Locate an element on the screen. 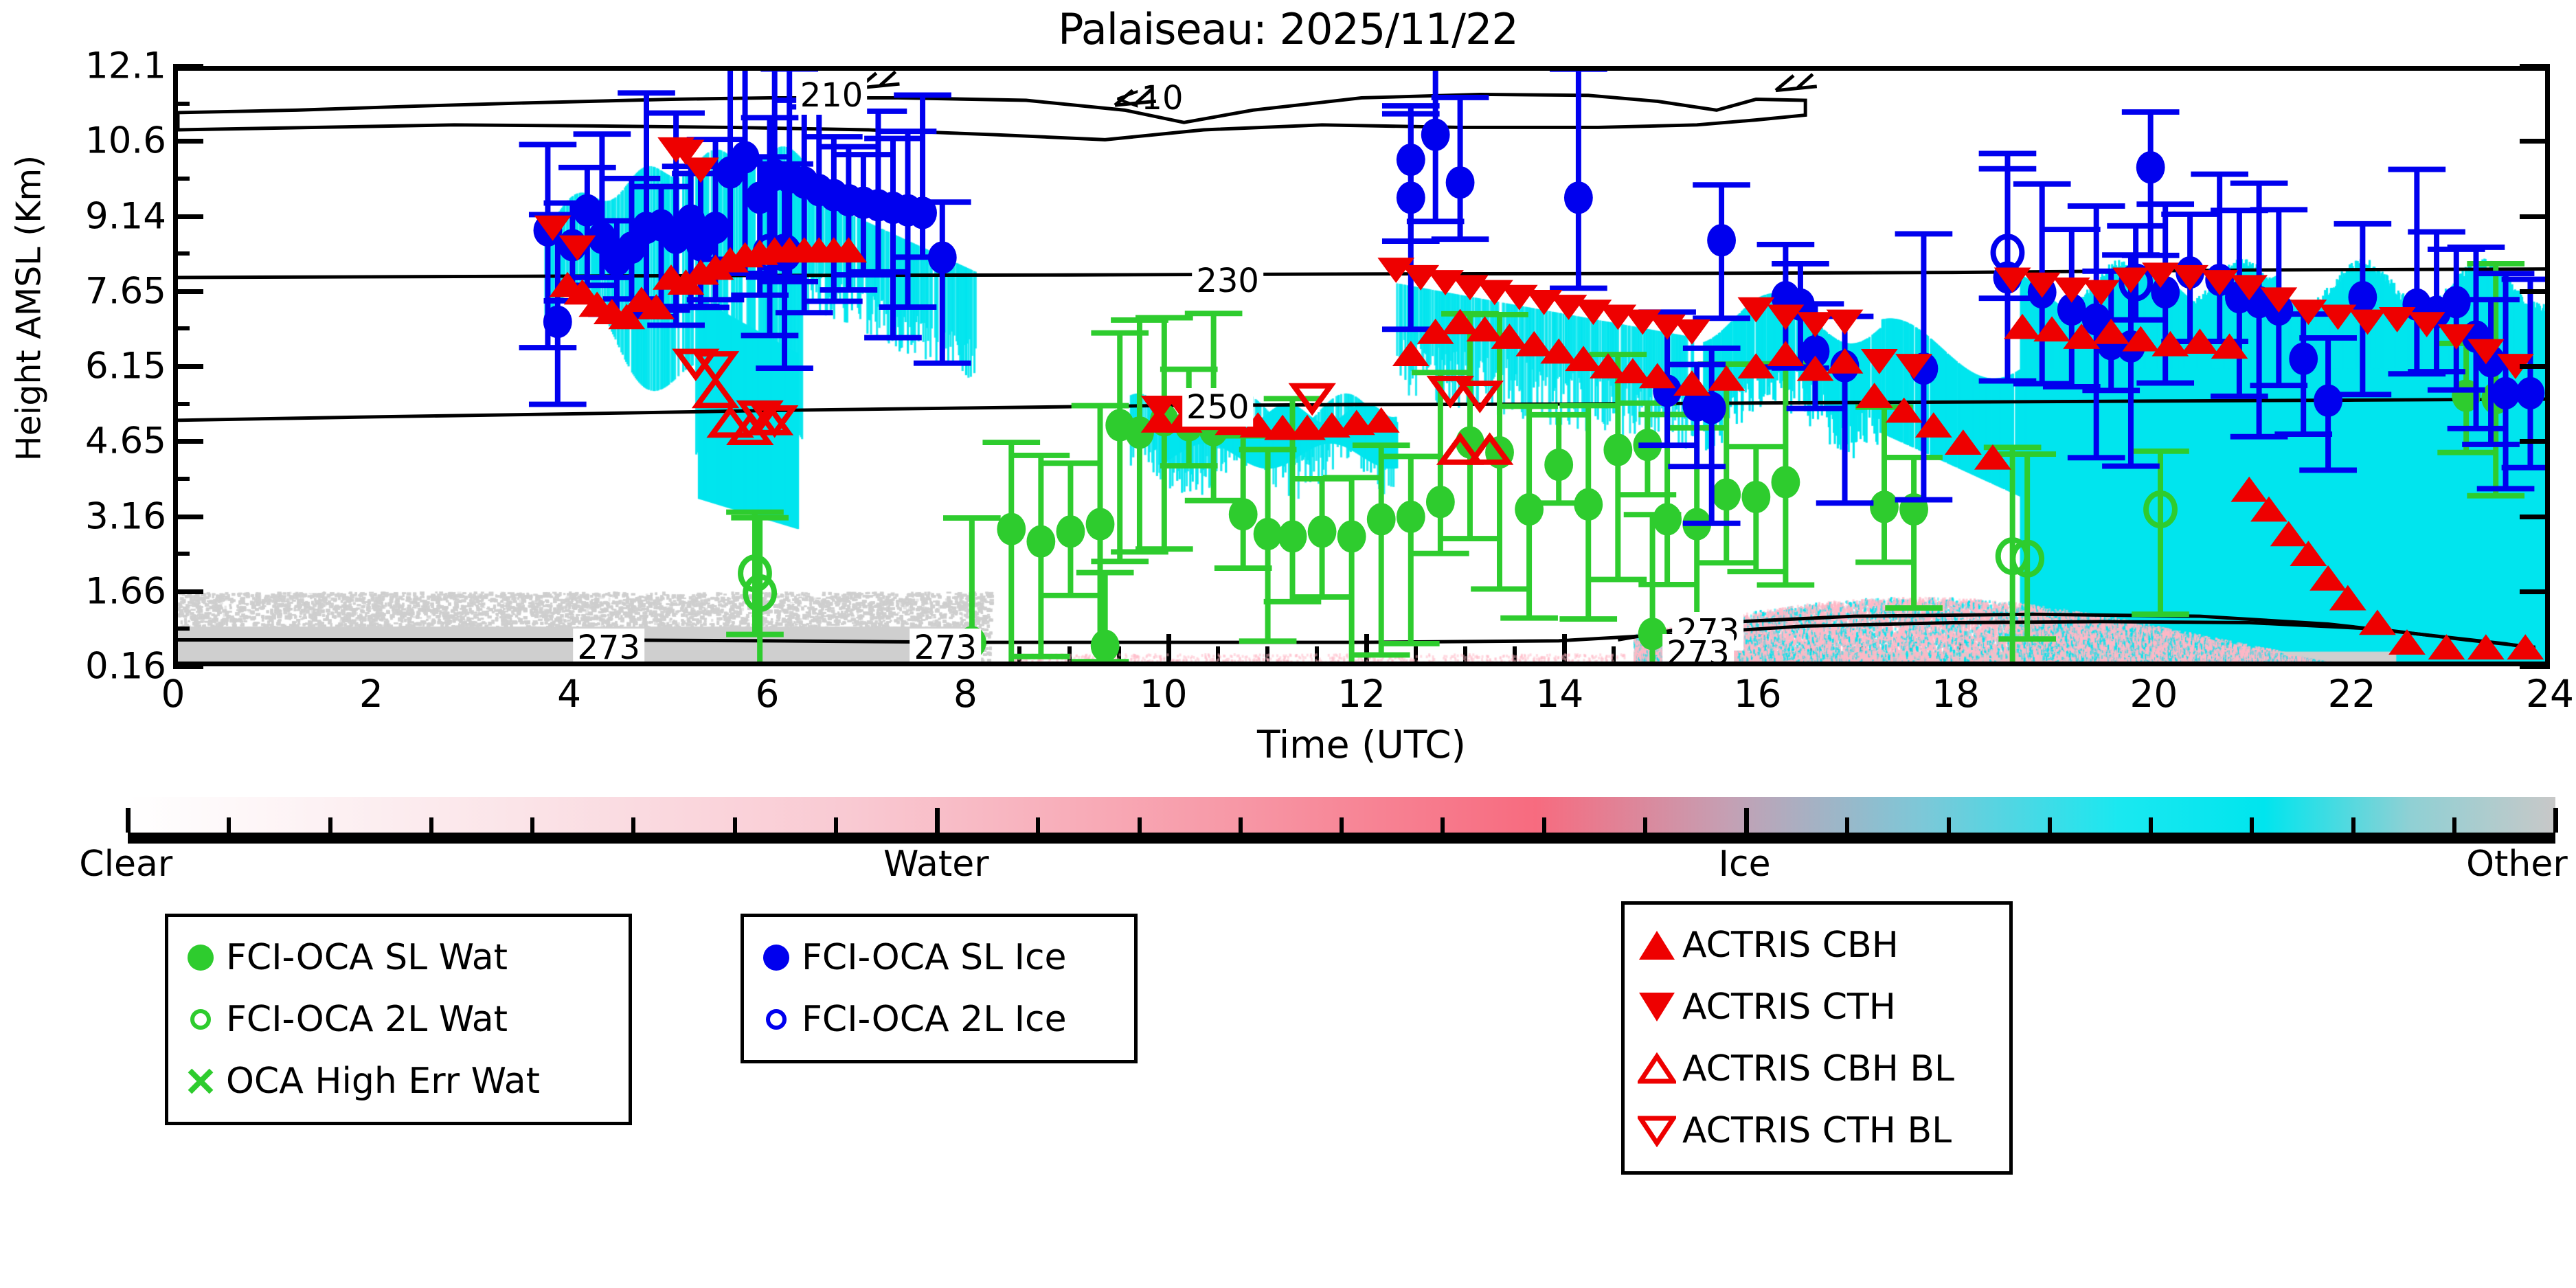 The image size is (2576, 1288). x-axis-tick-label: 10 is located at coordinates (1163, 694).